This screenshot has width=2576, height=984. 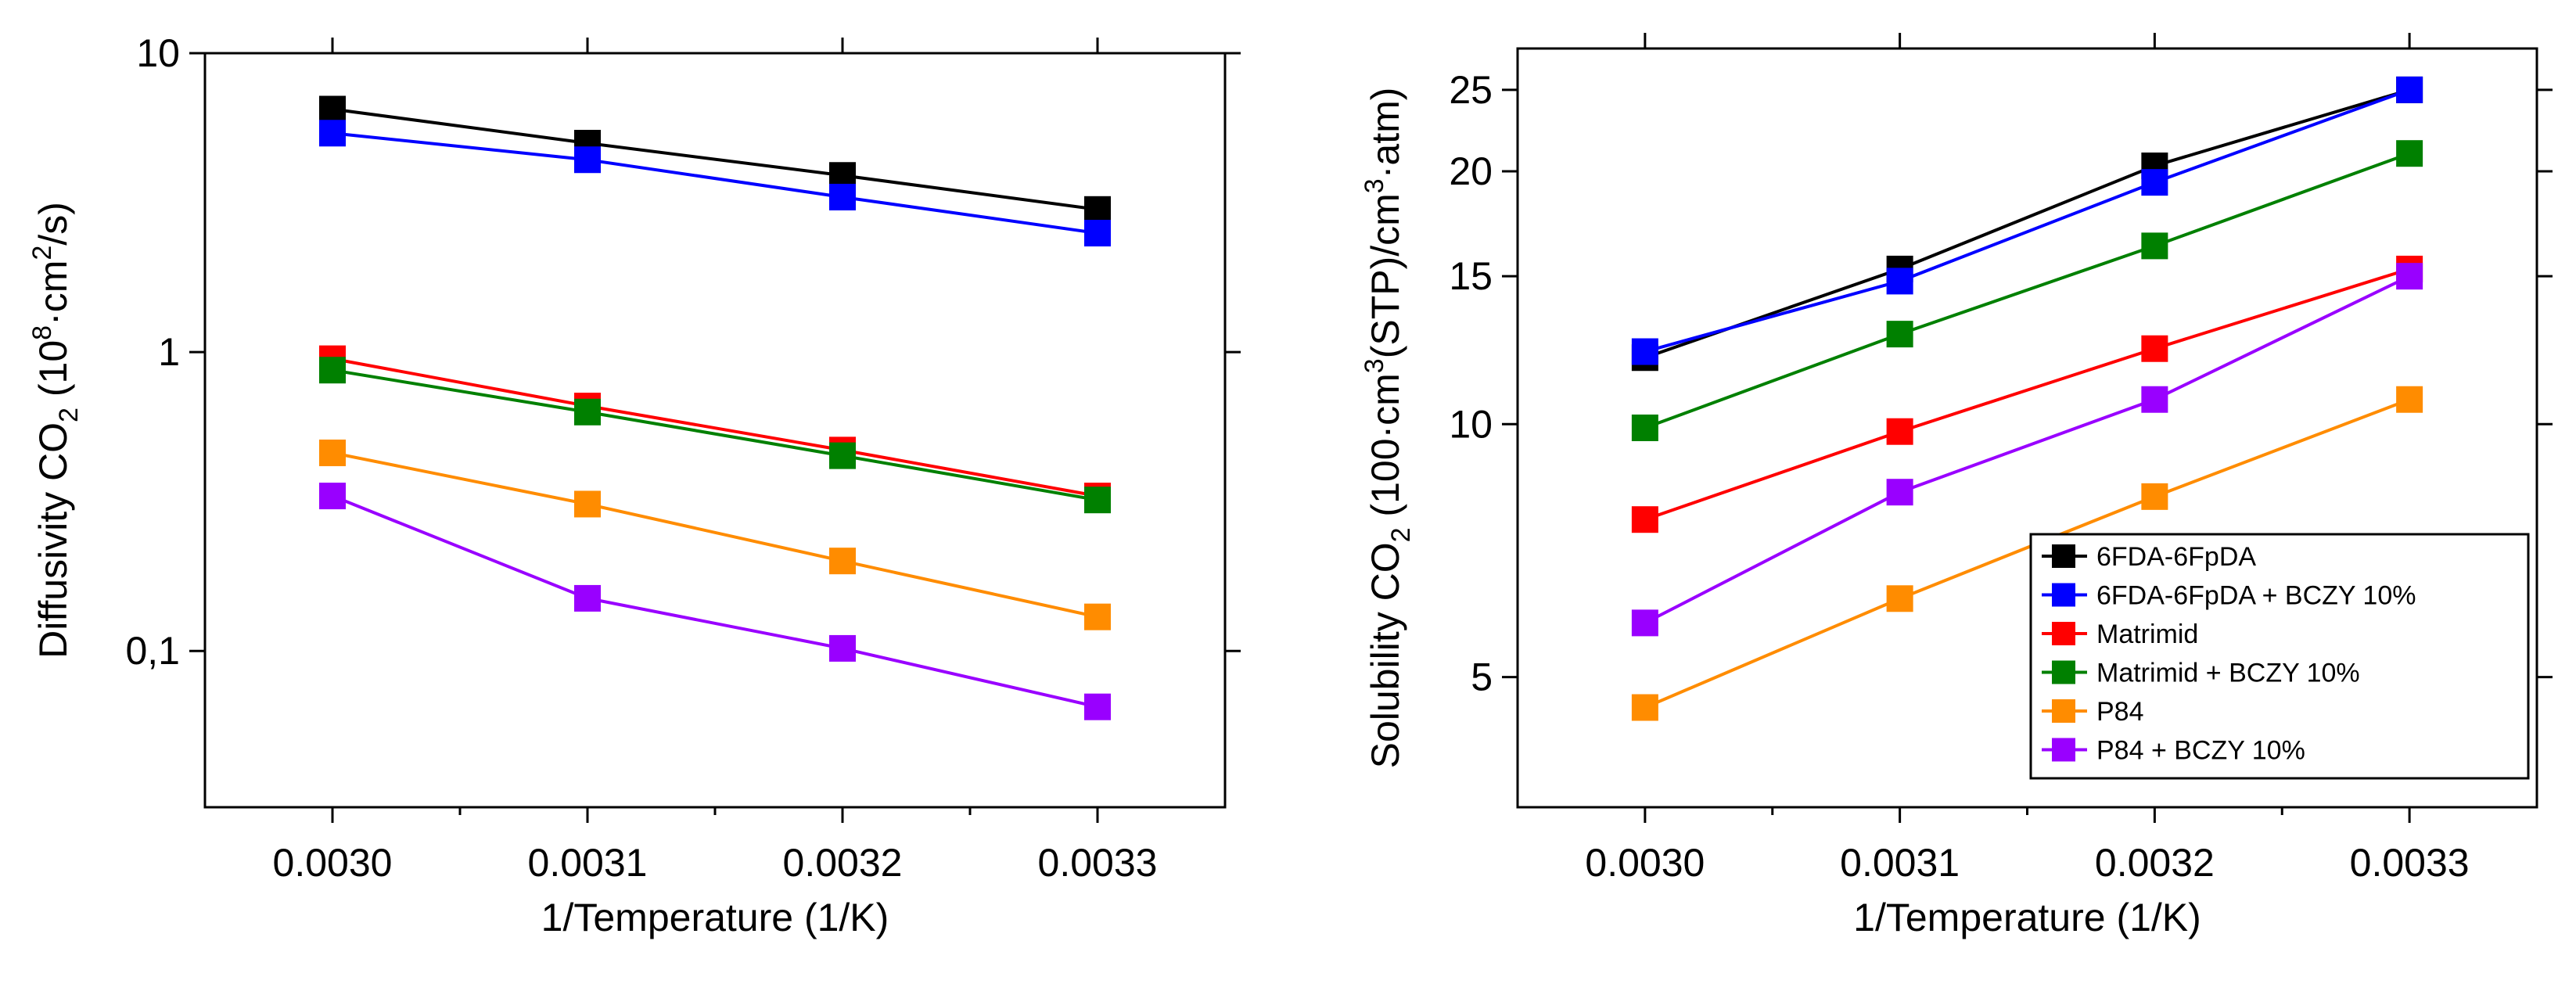 What do you see at coordinates (53, 541) in the screenshot?
I see `y-axis-title-part: Diffusivity CO` at bounding box center [53, 541].